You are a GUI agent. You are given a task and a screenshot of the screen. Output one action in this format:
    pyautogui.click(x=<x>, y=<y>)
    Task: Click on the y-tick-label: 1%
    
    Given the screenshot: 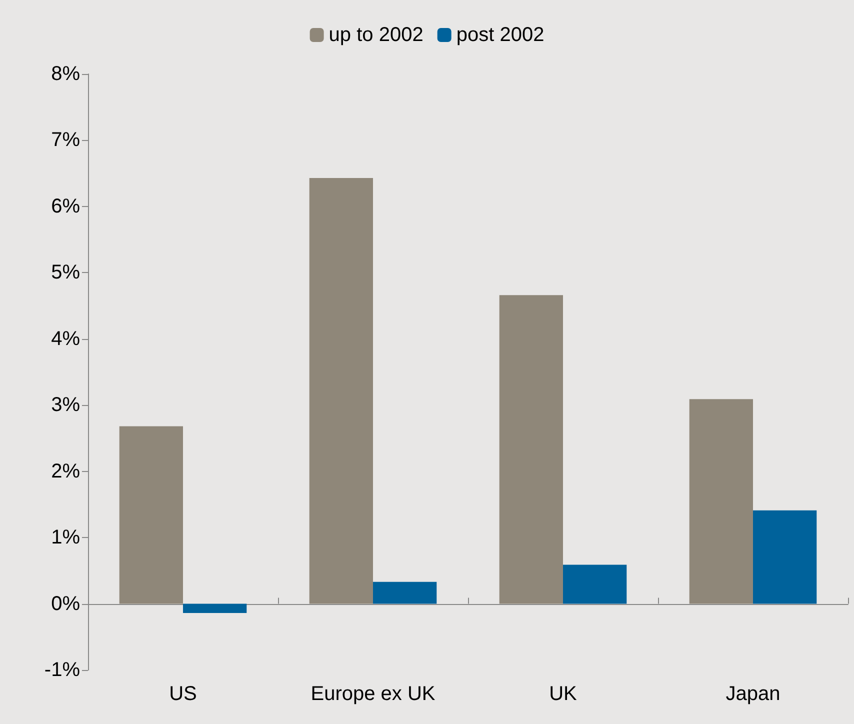 What is the action you would take?
    pyautogui.click(x=65, y=537)
    